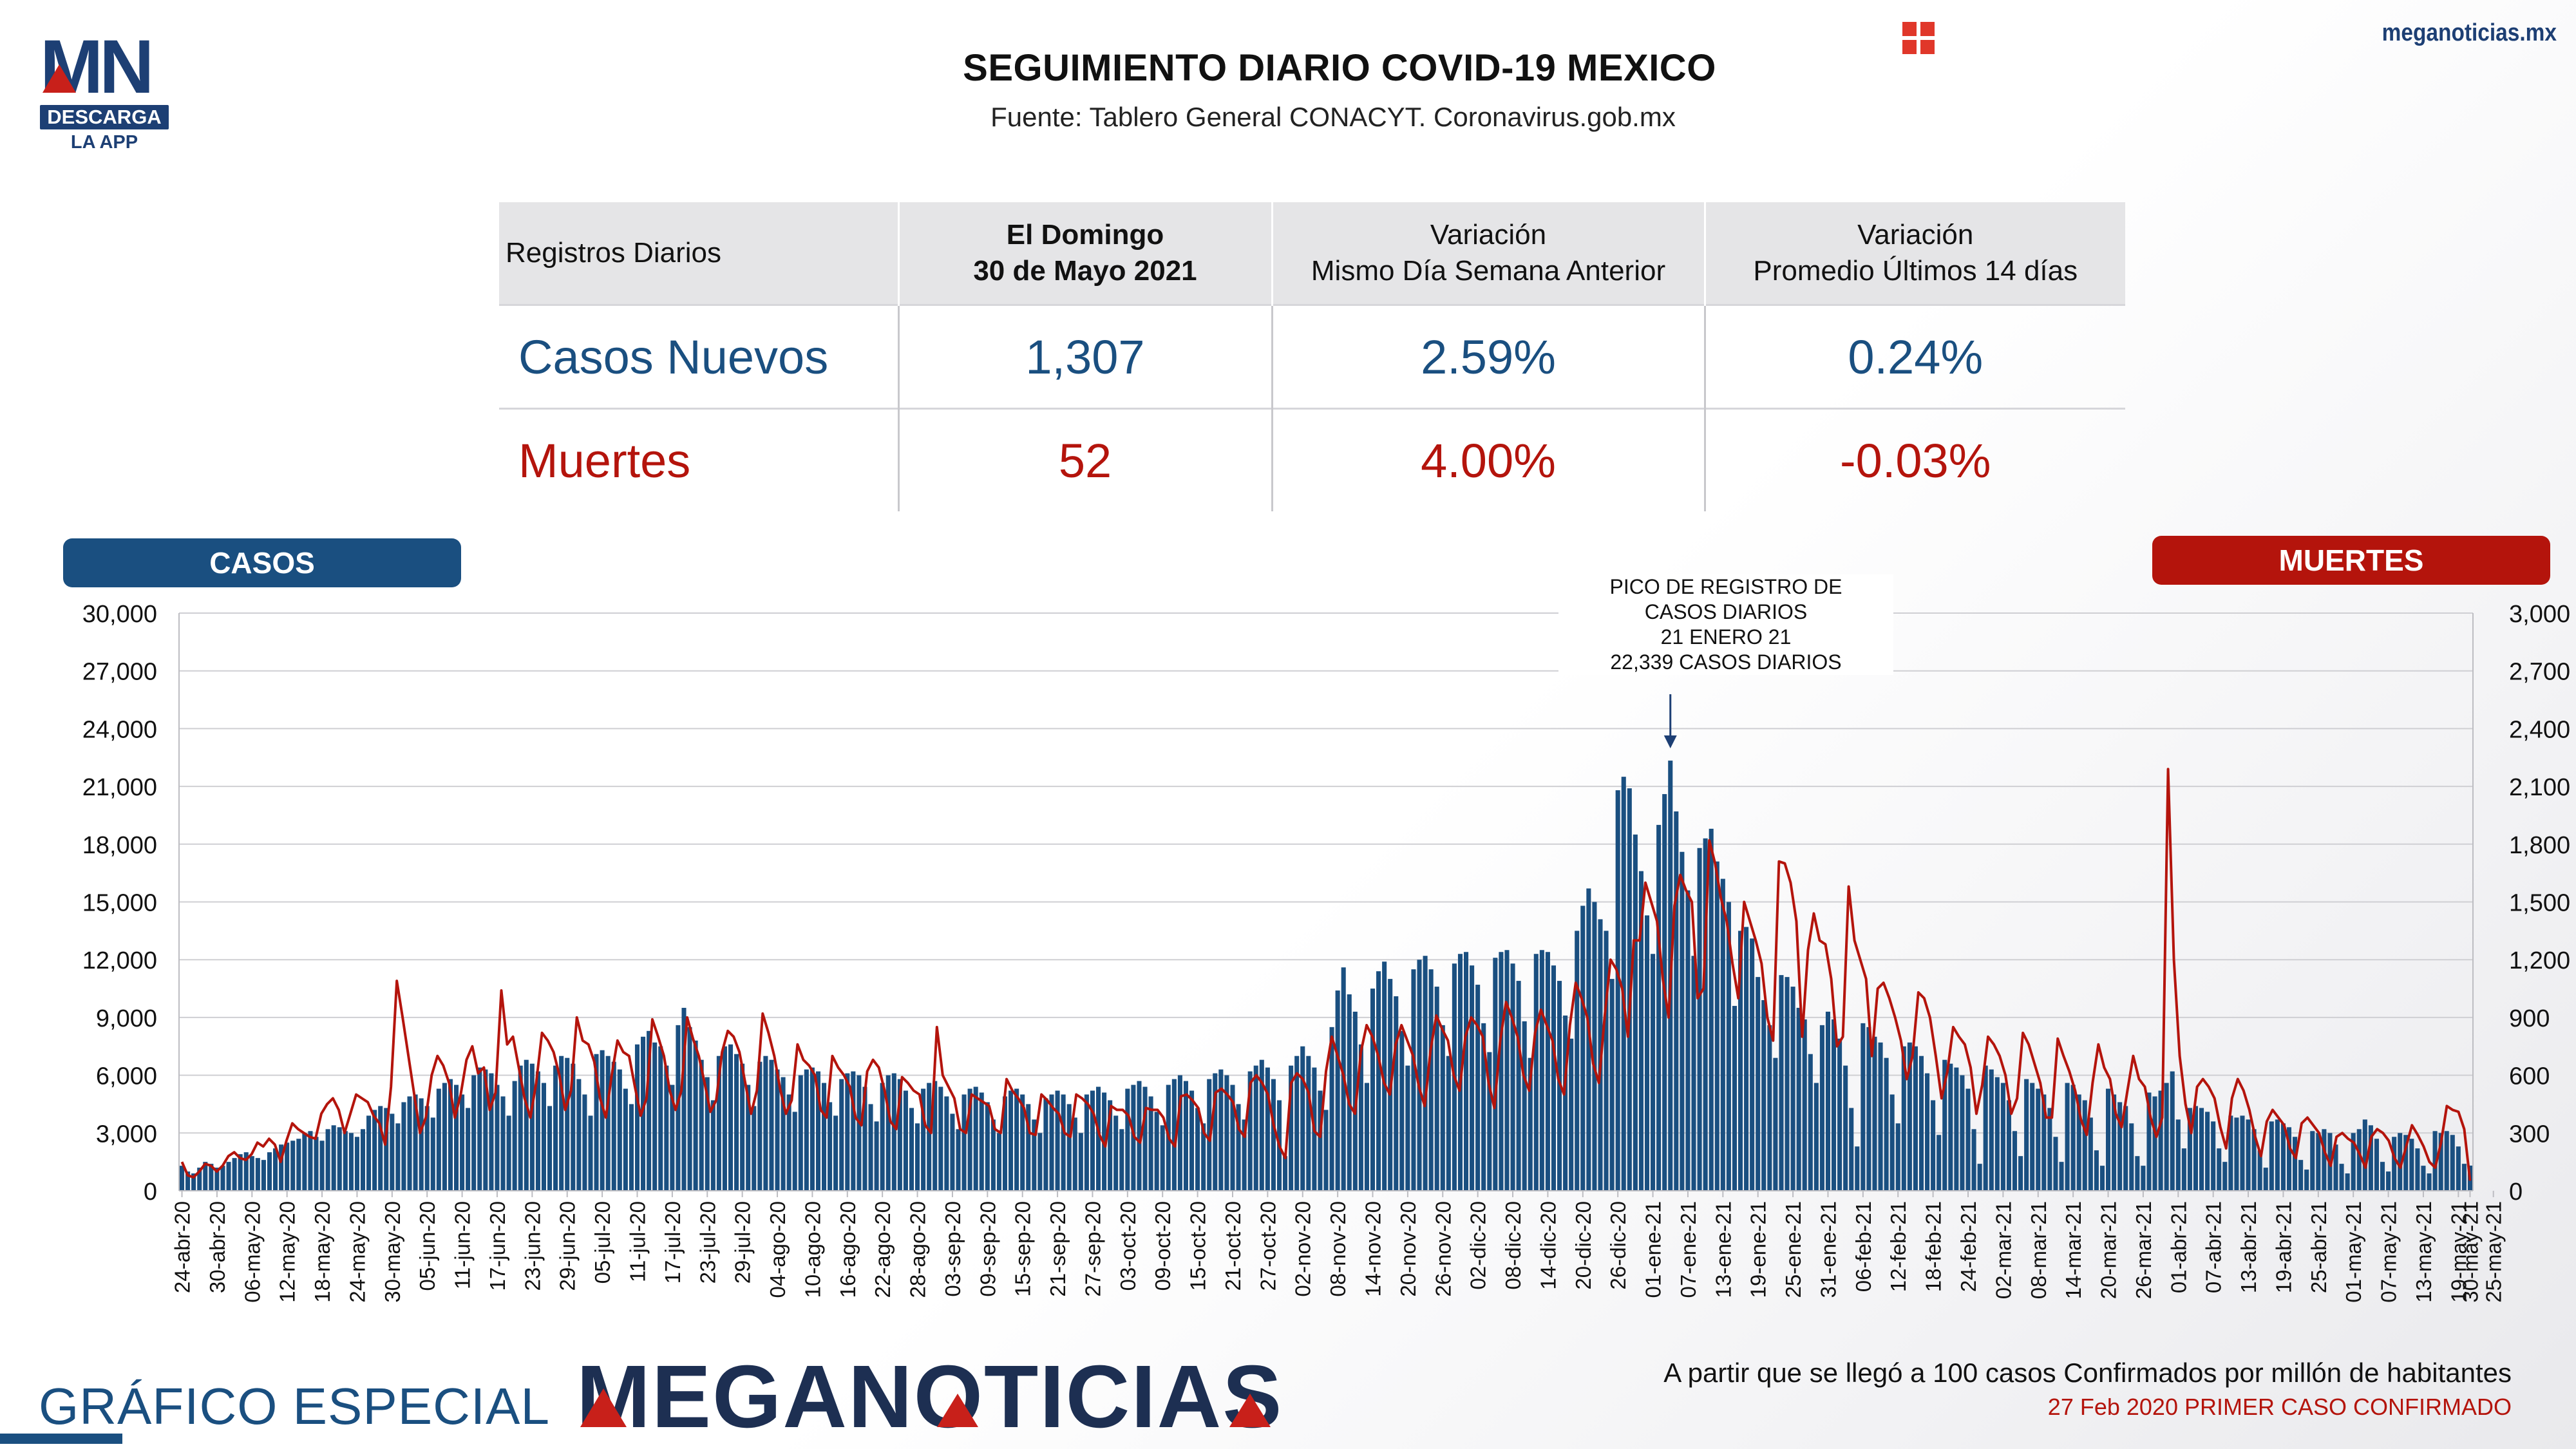  Describe the element at coordinates (217, 1247) in the screenshot. I see `x-tick-label: 30-abr-20` at that location.